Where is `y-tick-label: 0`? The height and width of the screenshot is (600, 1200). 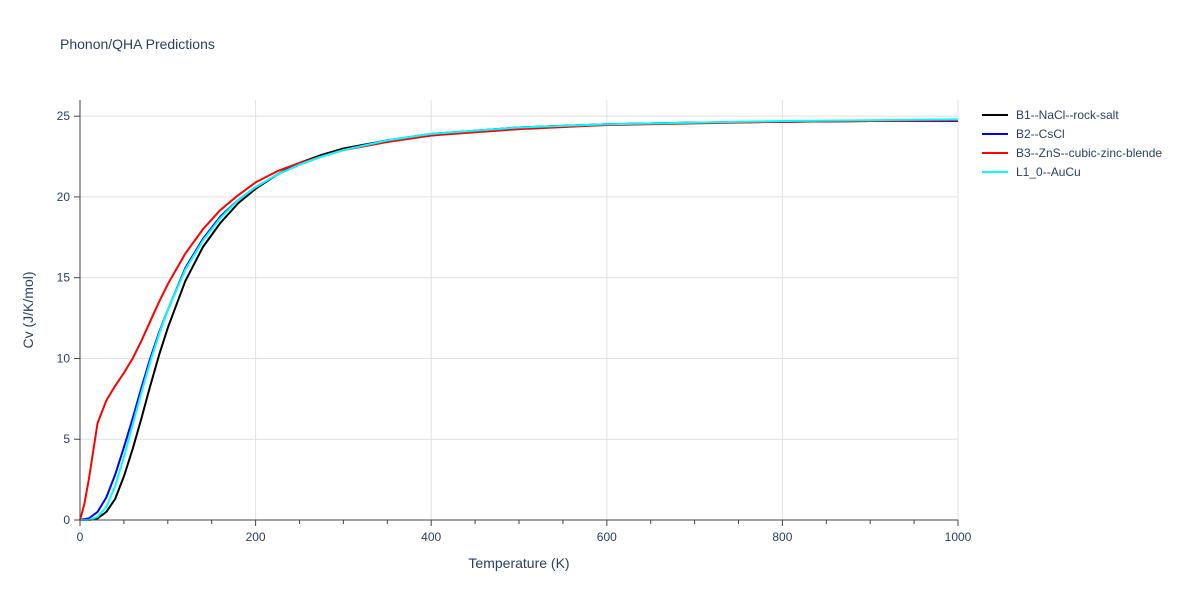 y-tick-label: 0 is located at coordinates (66, 520).